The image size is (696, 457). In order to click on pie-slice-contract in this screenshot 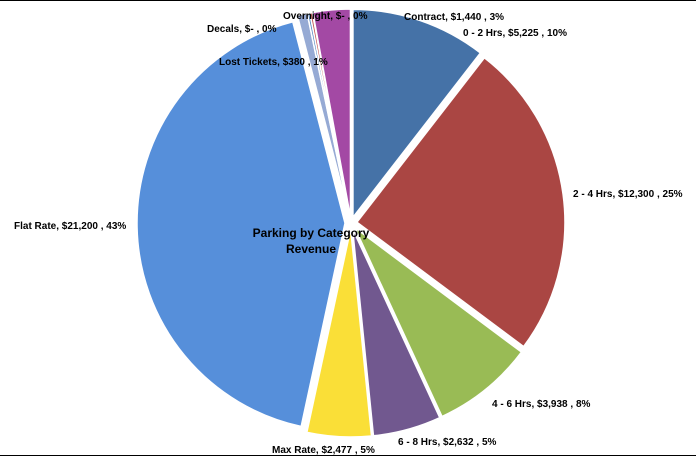, I will do `click(331, 113)`.